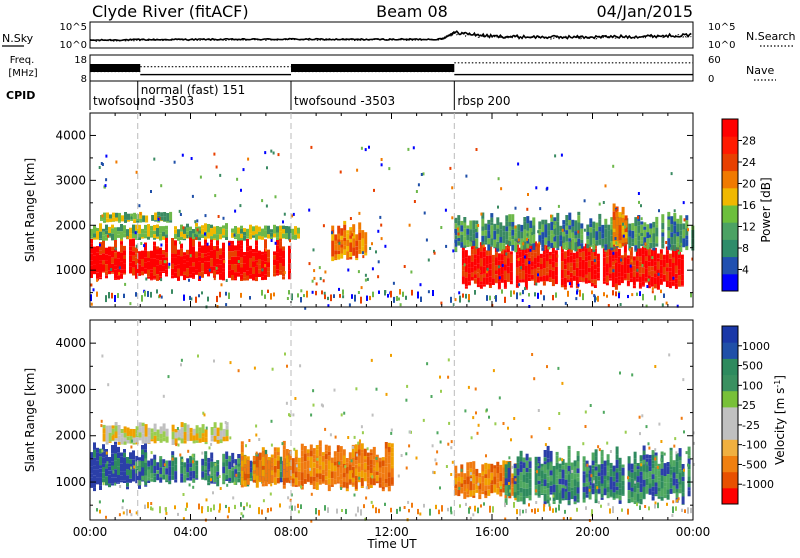  I want to click on time-tick-label-4: 16:00, so click(492, 532).